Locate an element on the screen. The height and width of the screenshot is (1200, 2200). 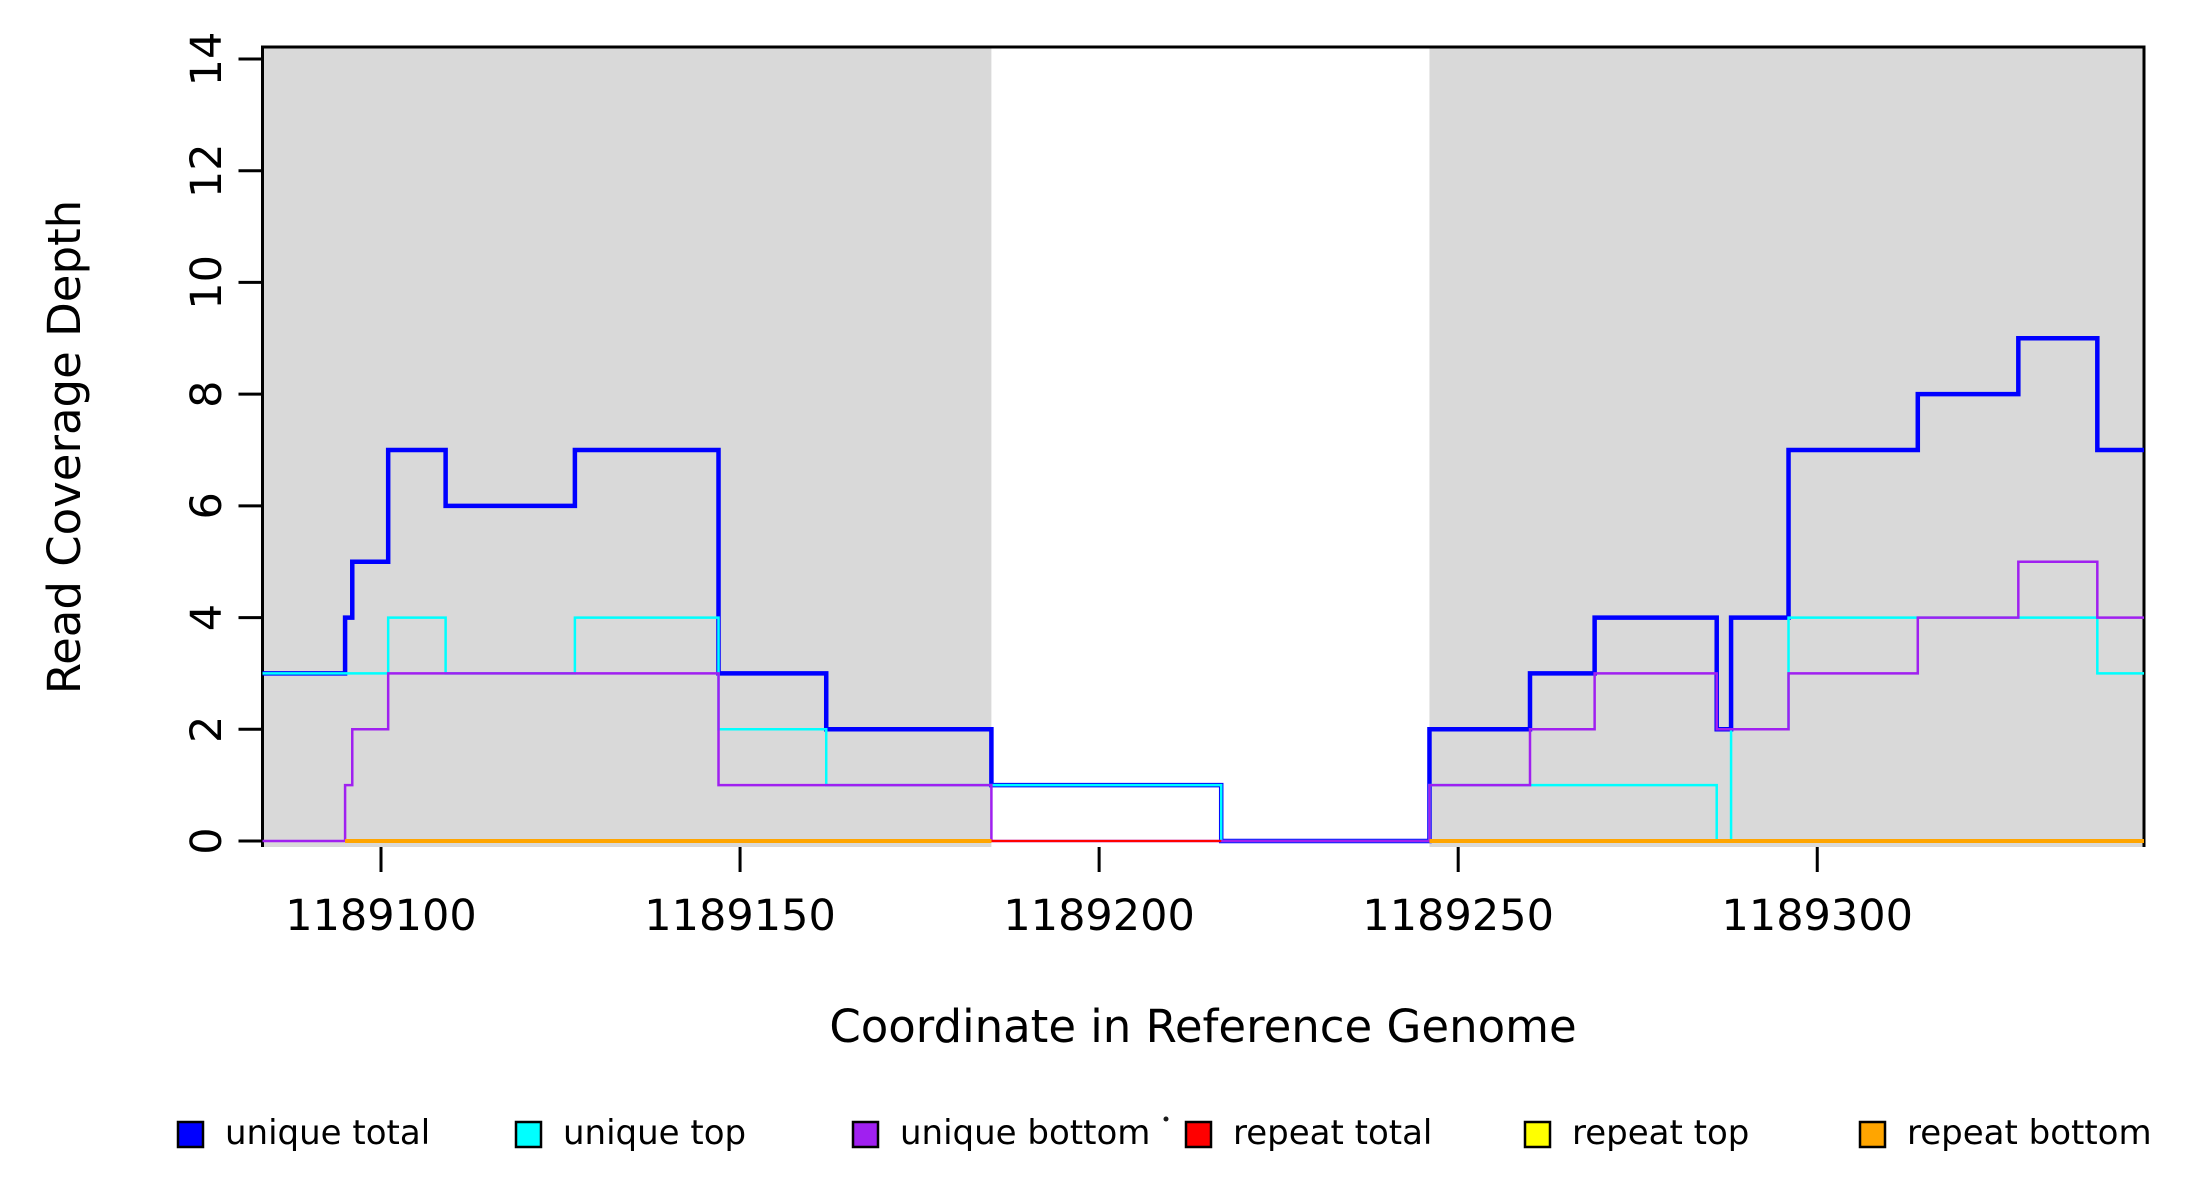
legend-swatch-unique-total is located at coordinates (190, 1134).